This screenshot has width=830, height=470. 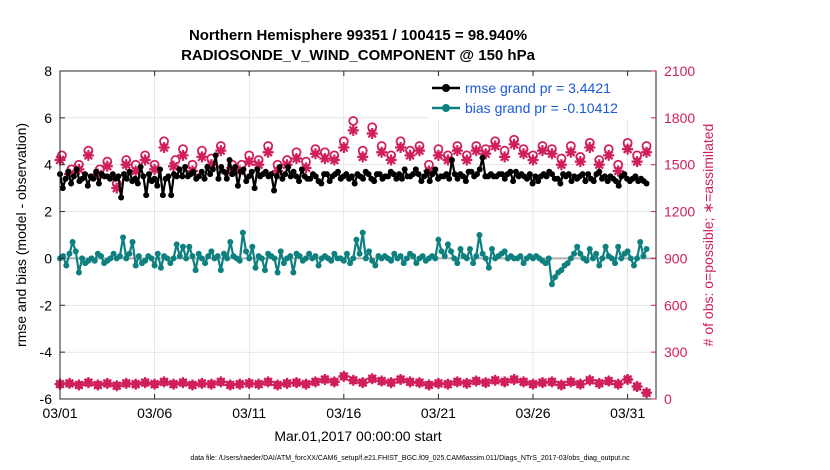 What do you see at coordinates (48, 212) in the screenshot?
I see `y-left-tick-label: 2` at bounding box center [48, 212].